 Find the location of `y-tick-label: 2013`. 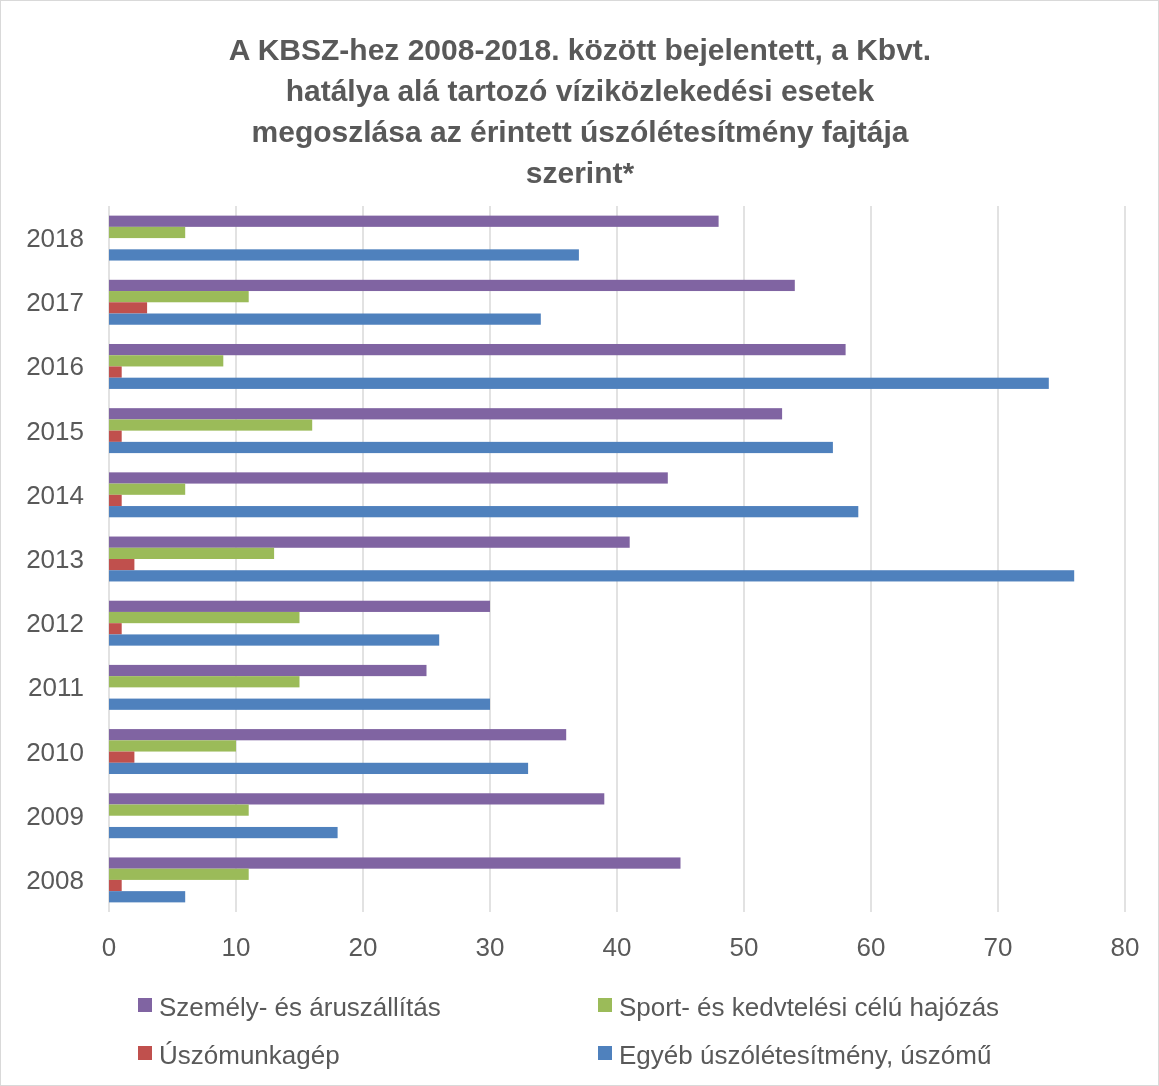

y-tick-label: 2013 is located at coordinates (55, 559).